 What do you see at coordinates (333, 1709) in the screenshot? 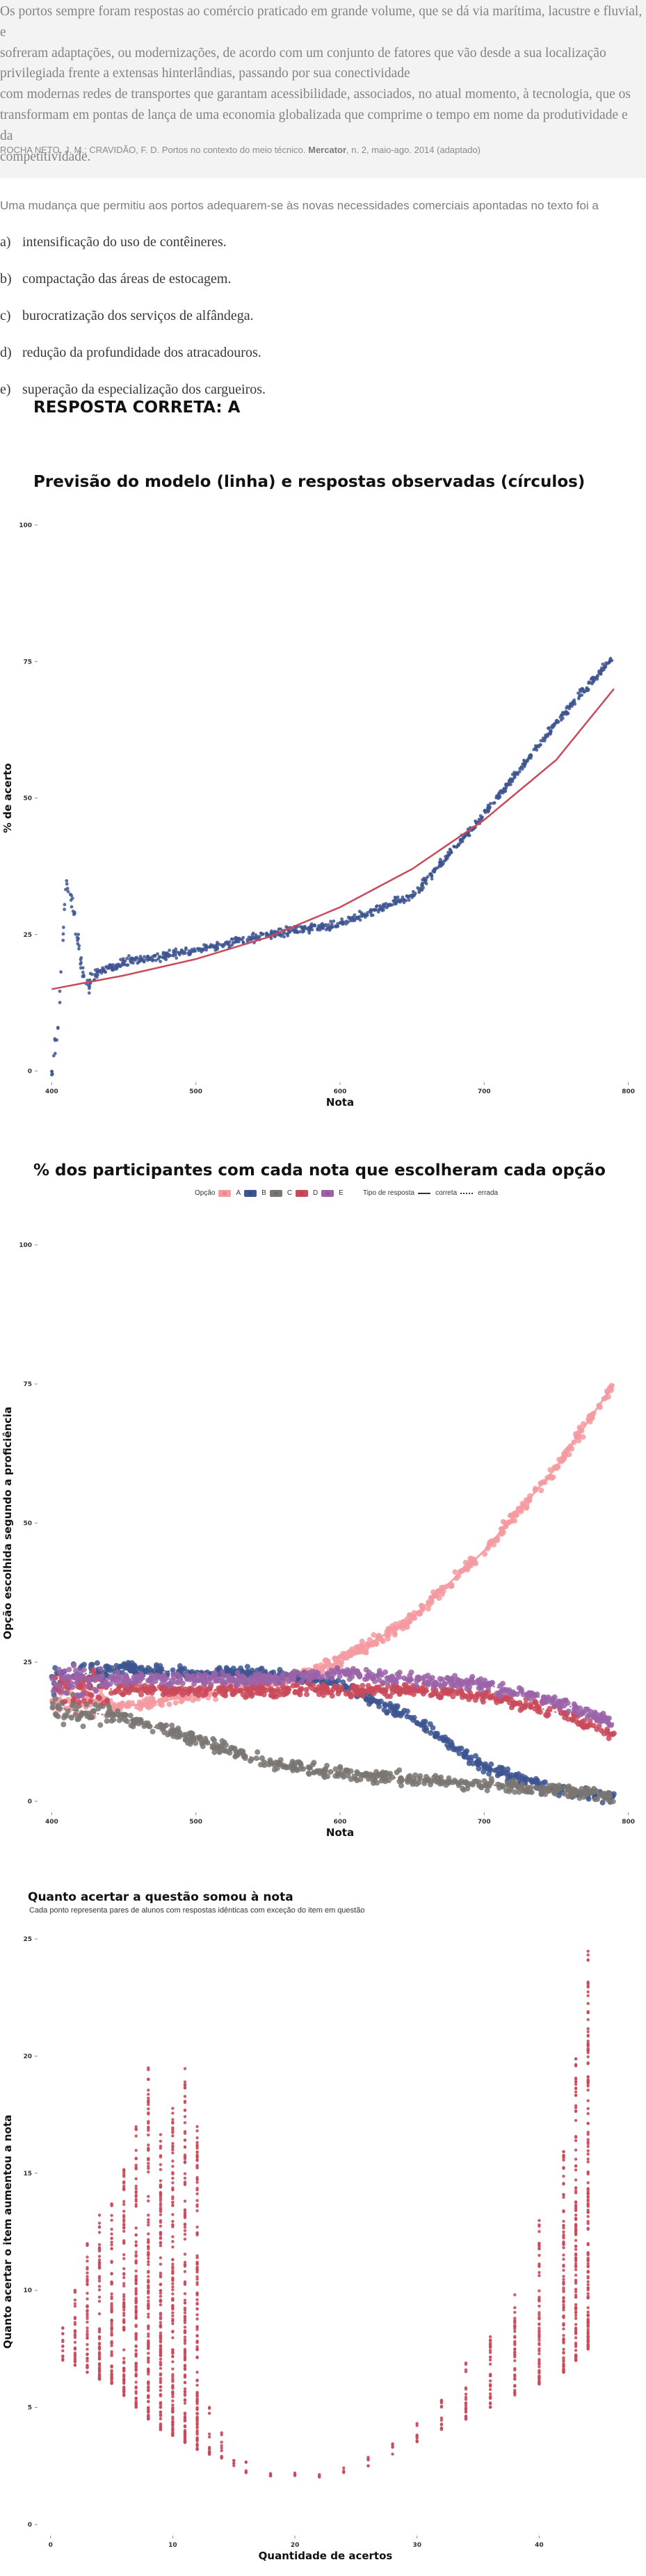
I see `trend-line-d` at bounding box center [333, 1709].